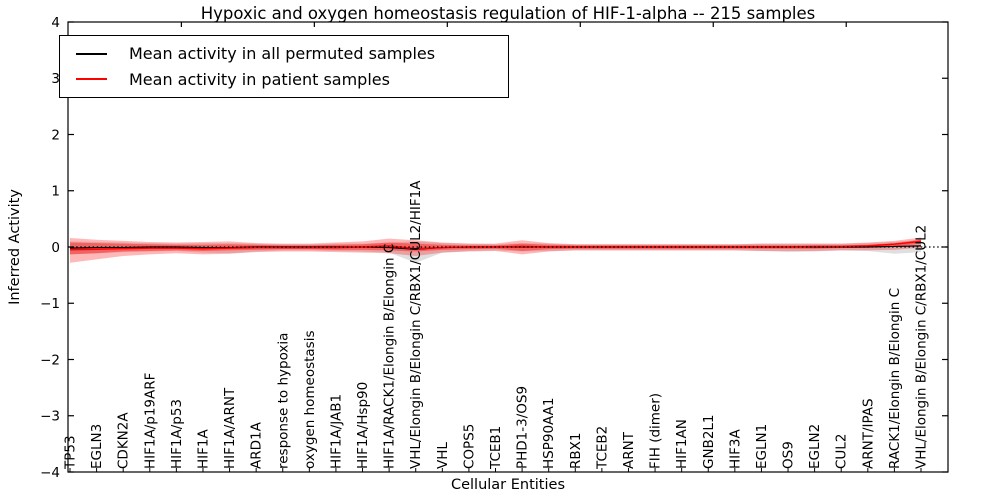  Describe the element at coordinates (576, 451) in the screenshot. I see `x-tick-label: RBX1` at that location.